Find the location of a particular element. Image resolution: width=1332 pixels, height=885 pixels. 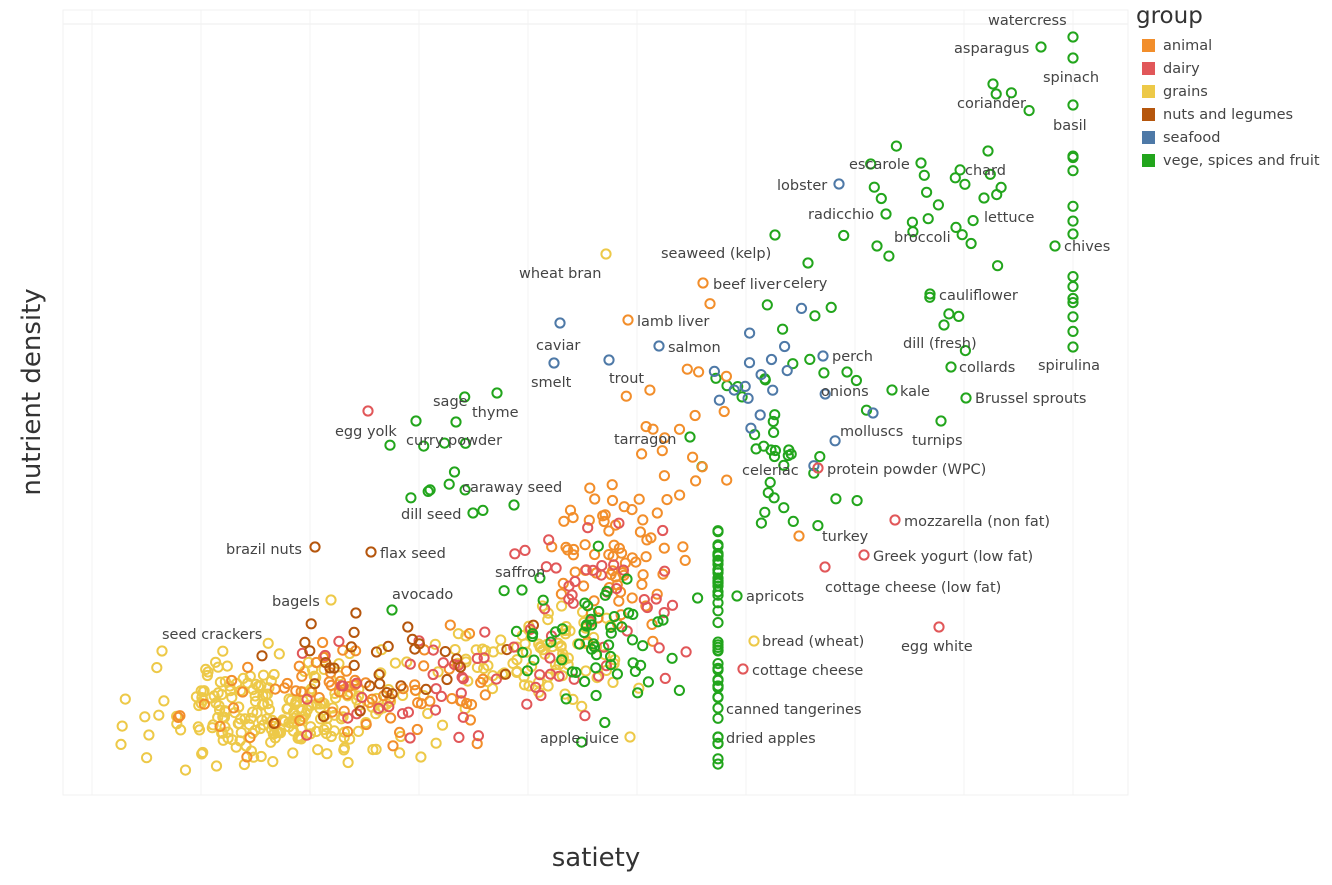

legend-item: vege, spices and fruit is located at coordinates (1234, 160).